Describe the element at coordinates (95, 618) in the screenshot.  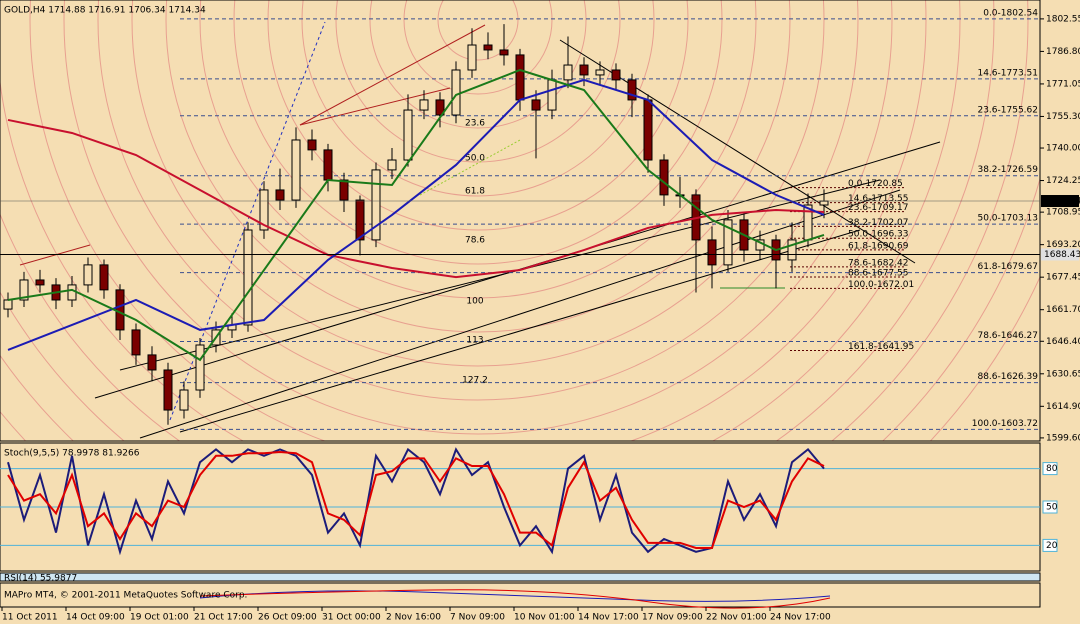
I see `x-tick-label: 14 Oct 09:00` at that location.